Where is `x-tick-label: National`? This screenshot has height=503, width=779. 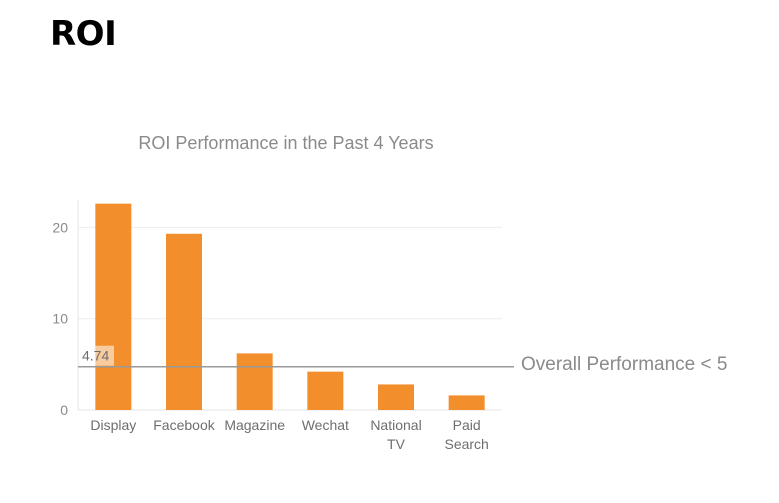 x-tick-label: National is located at coordinates (395, 425).